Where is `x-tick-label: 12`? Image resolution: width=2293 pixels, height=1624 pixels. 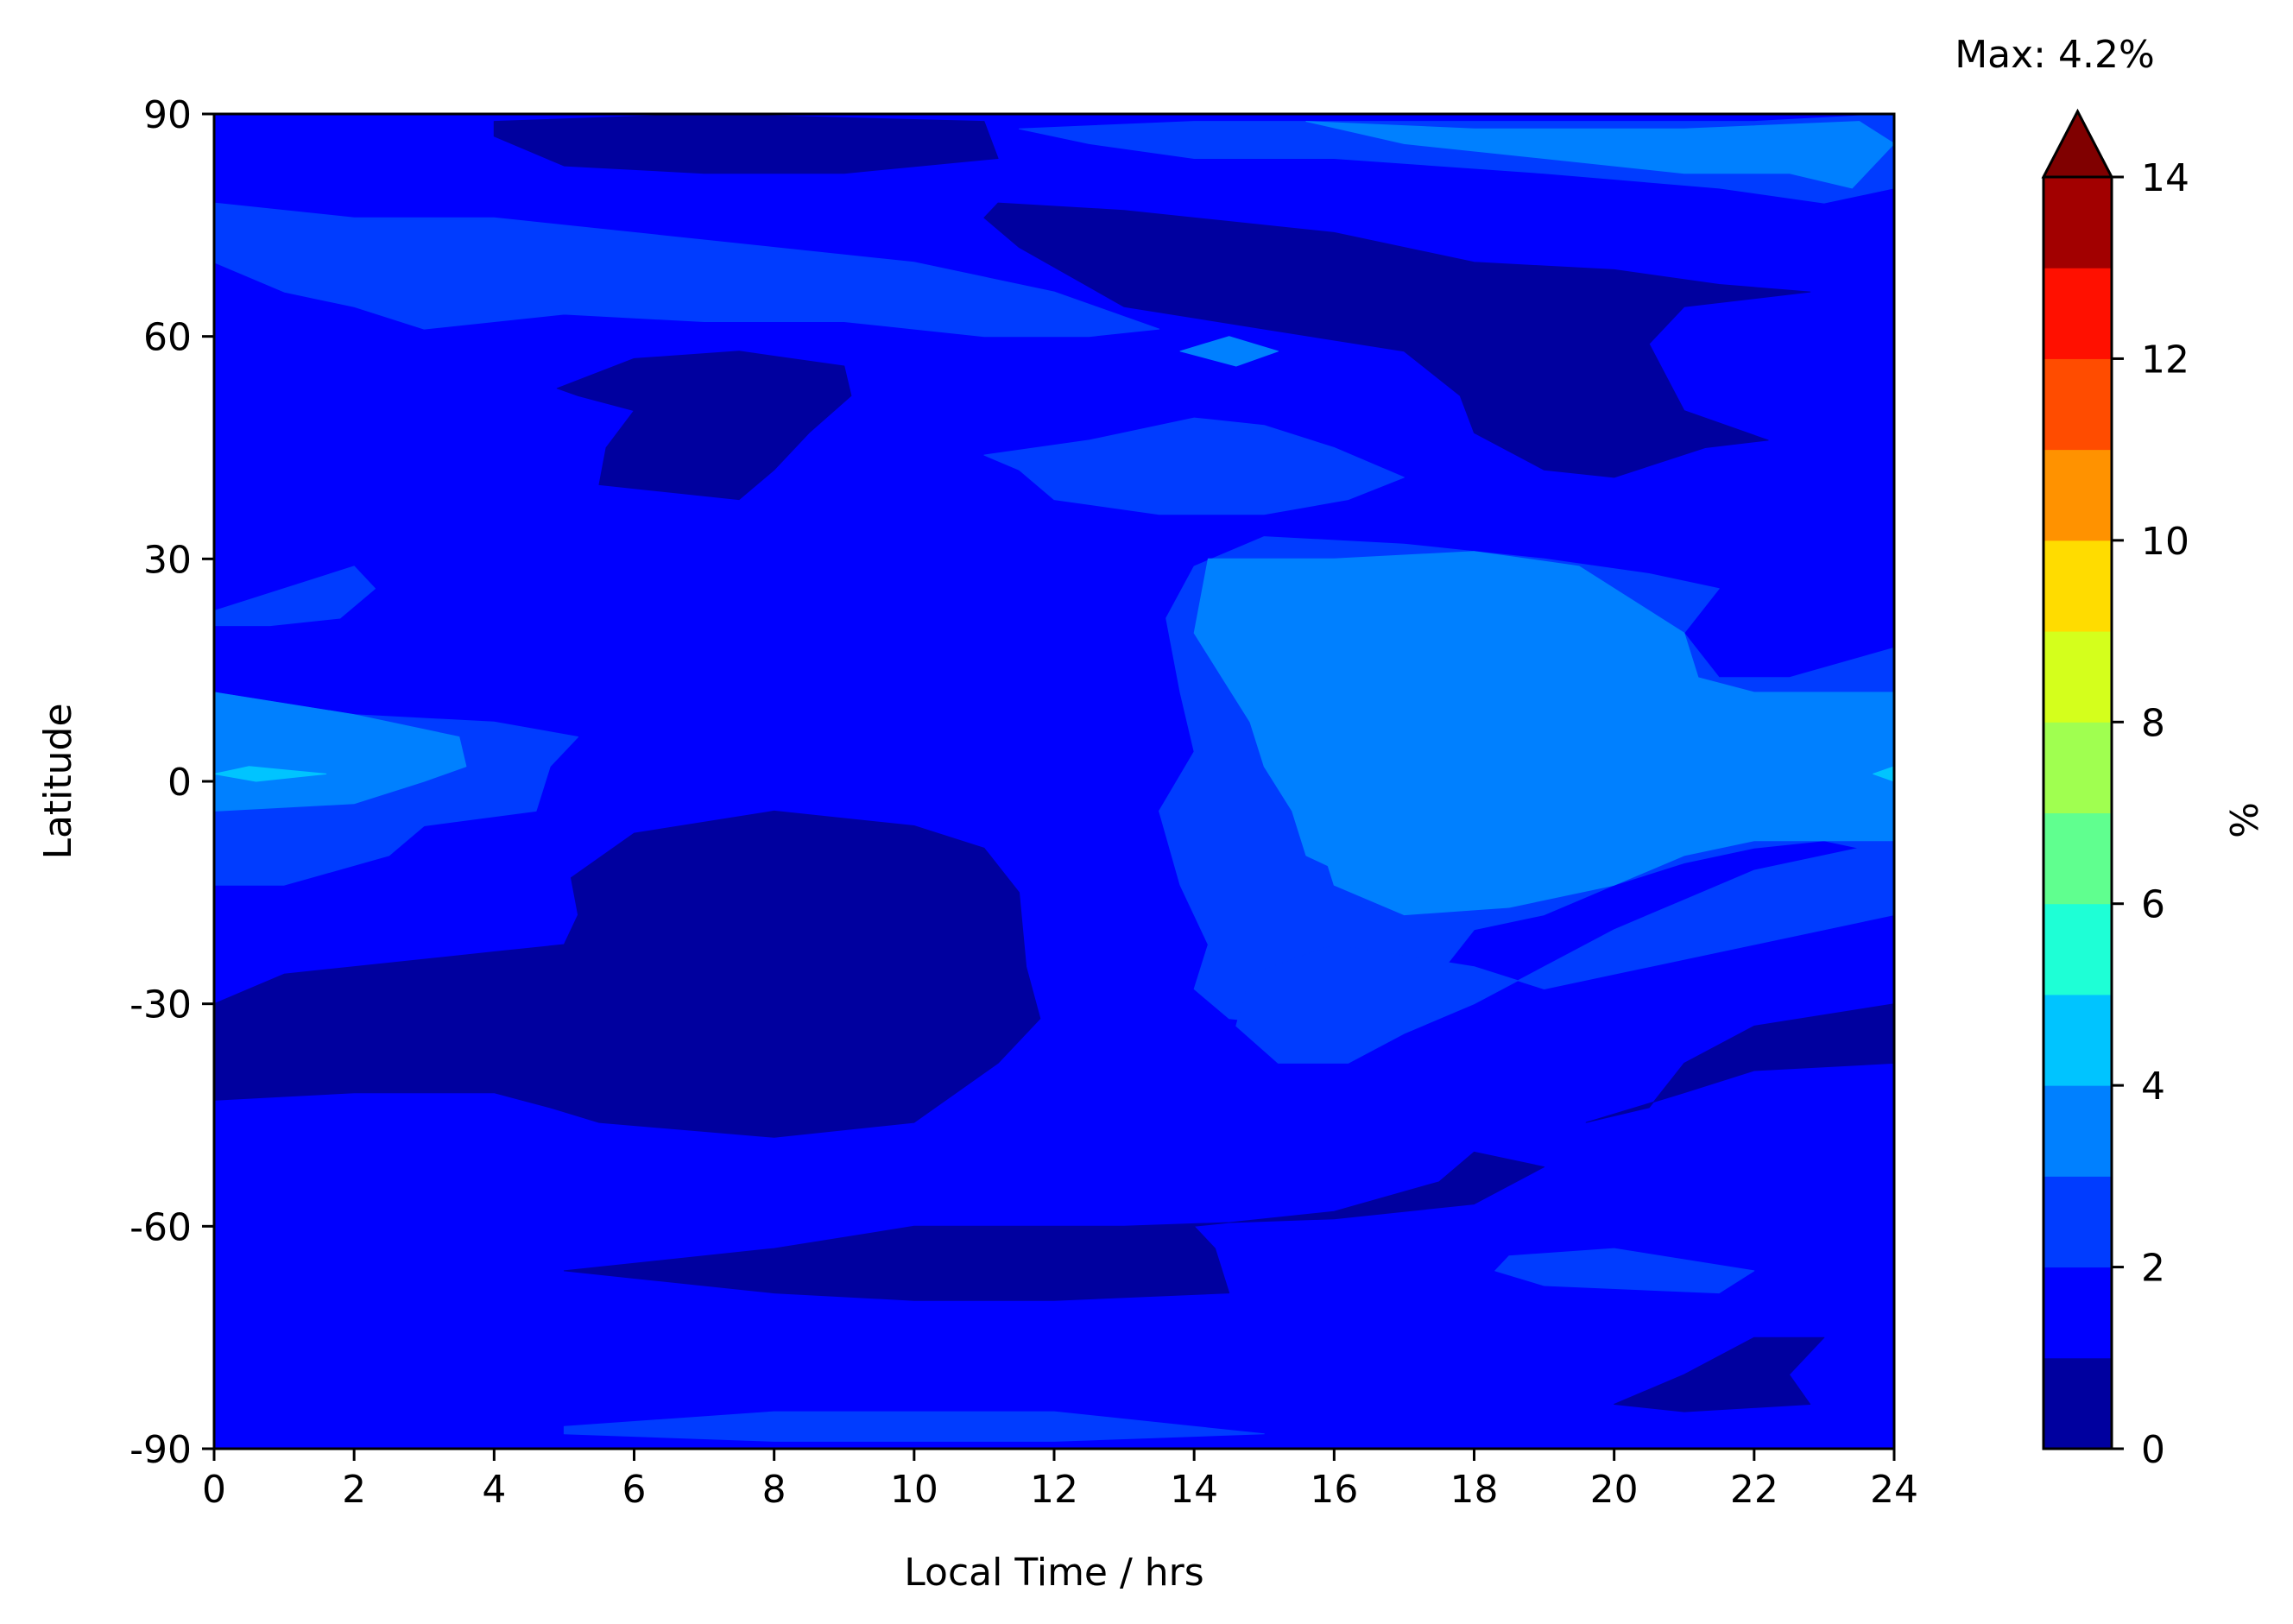
x-tick-label: 12 is located at coordinates (1054, 1490).